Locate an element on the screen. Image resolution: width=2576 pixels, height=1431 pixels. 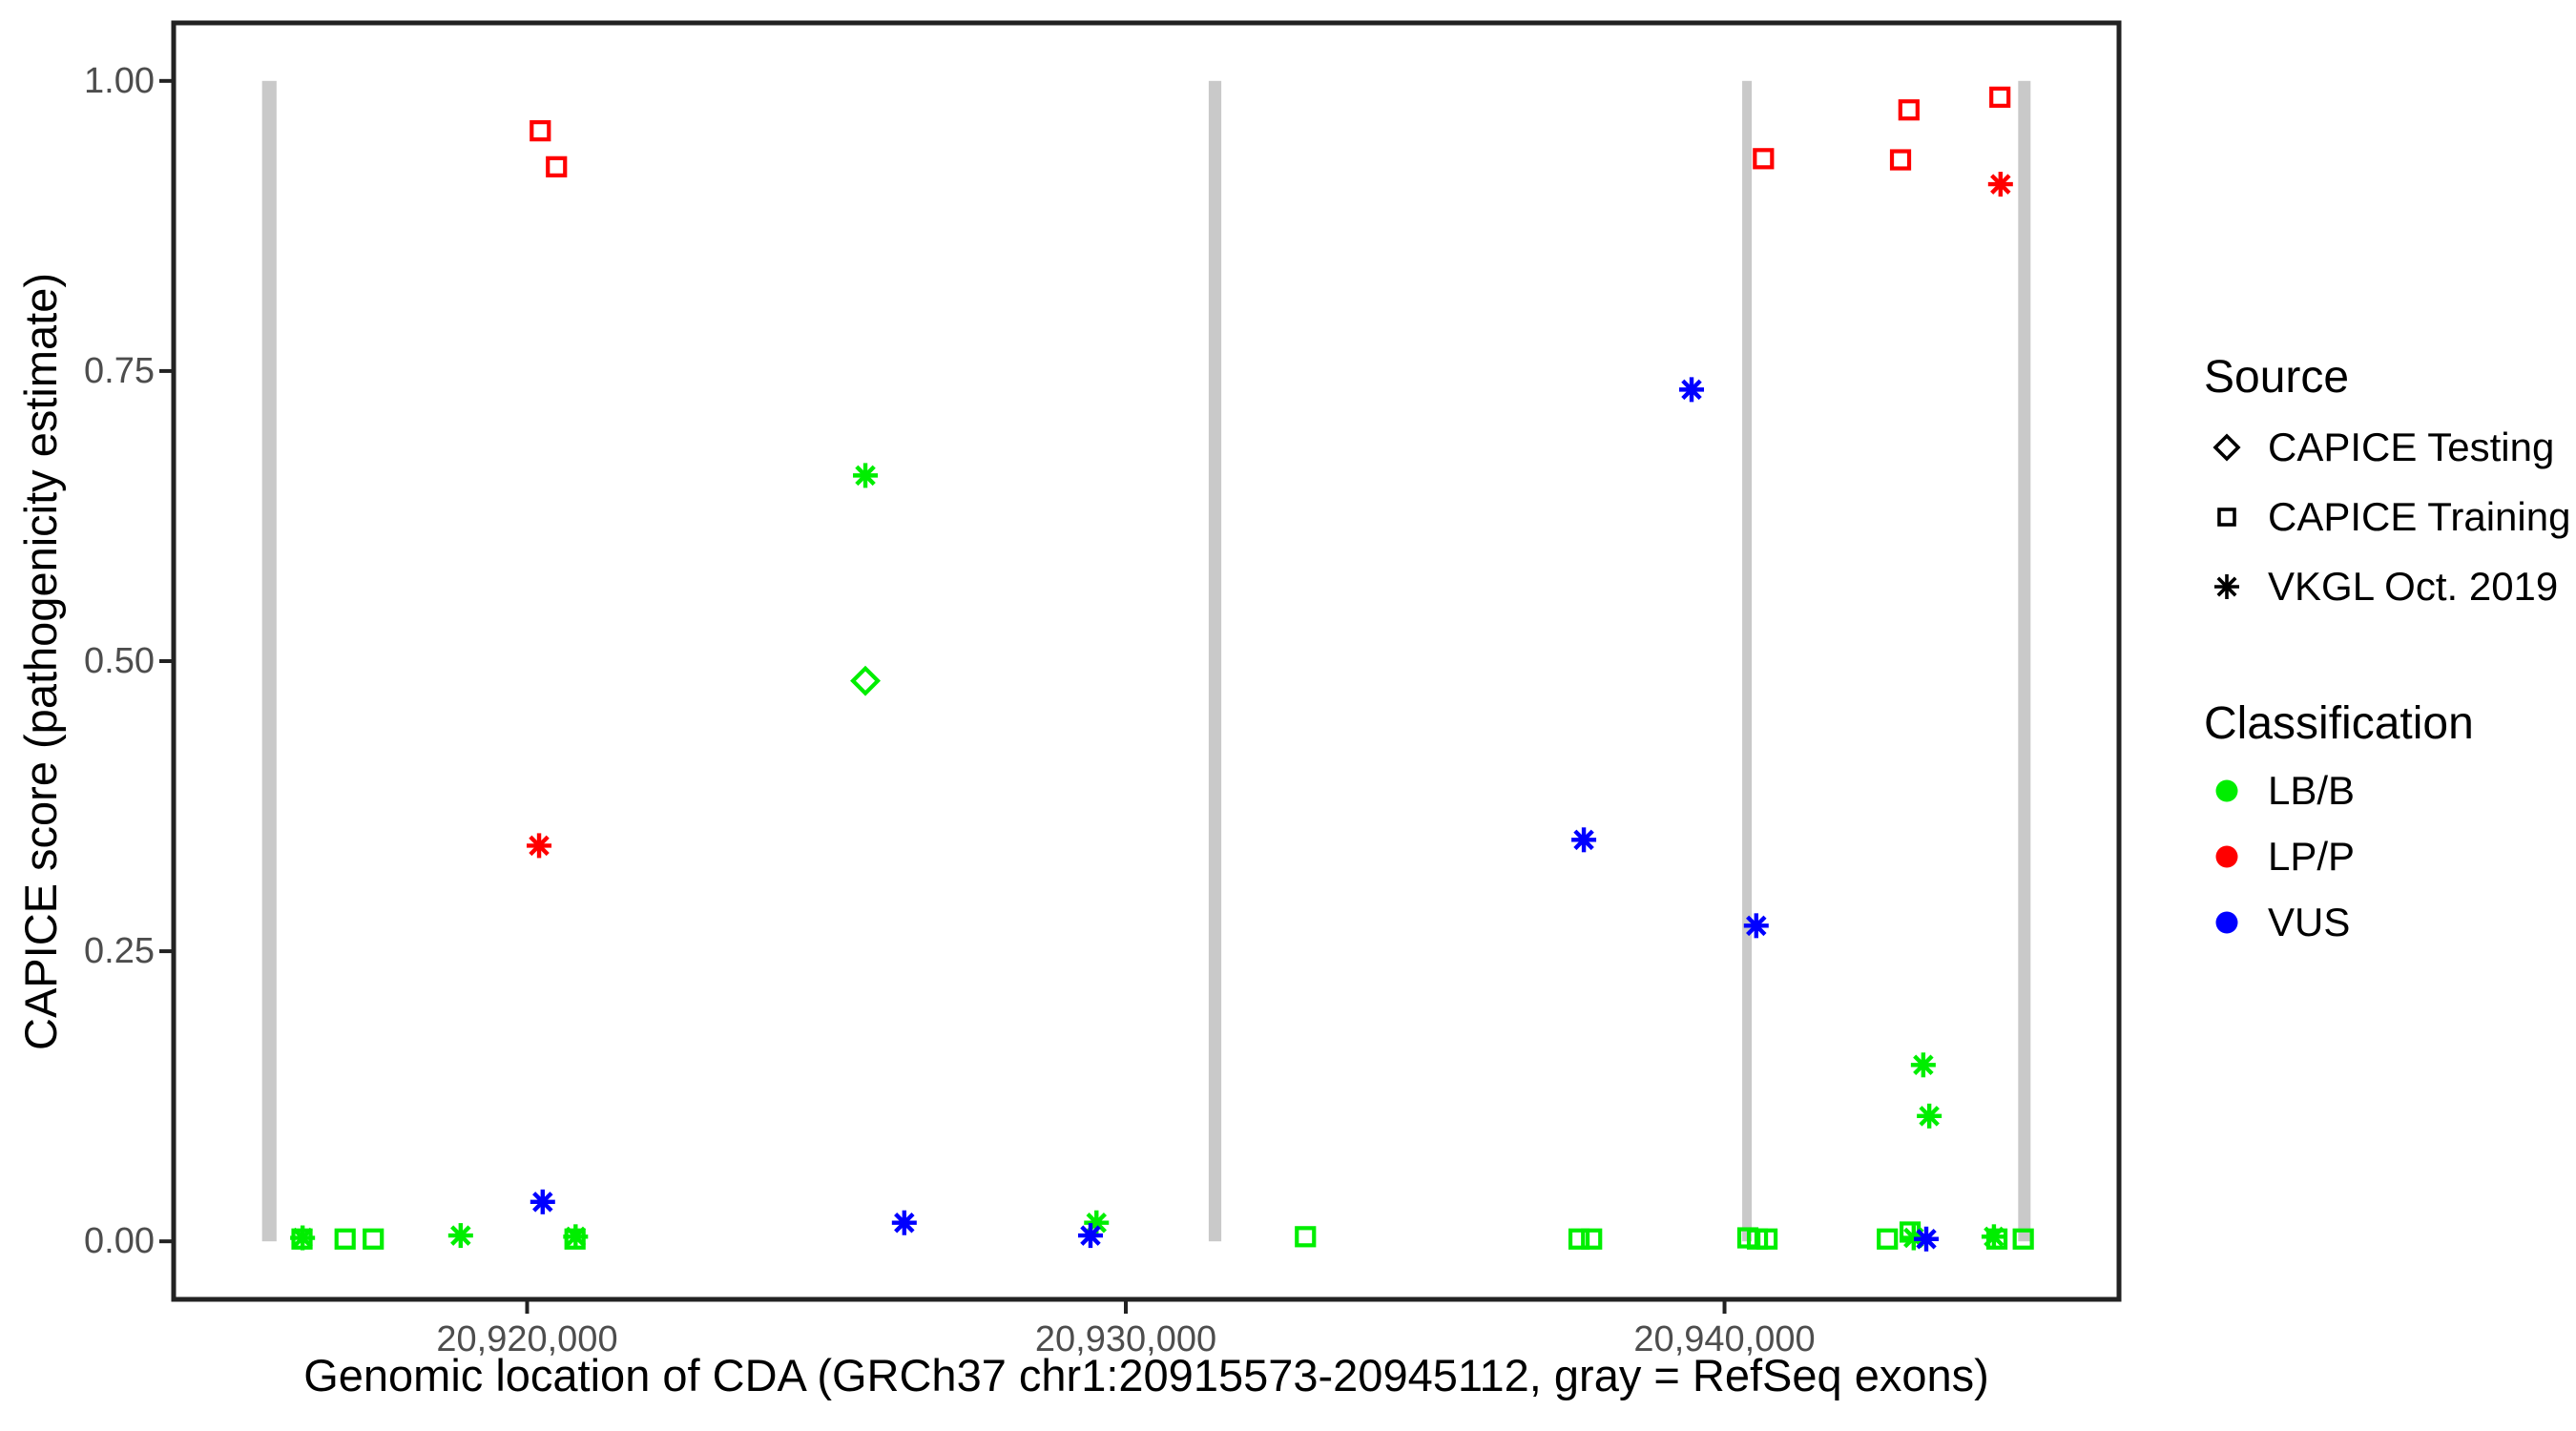
y-tick-label: 0.75 is located at coordinates (119, 370).